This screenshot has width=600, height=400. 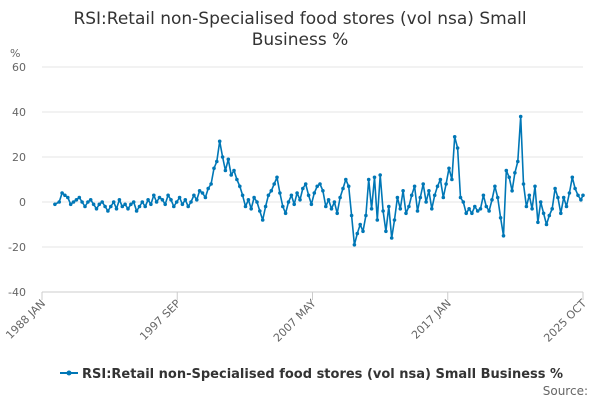 What do you see at coordinates (15, 53) in the screenshot?
I see `y-axis-unit: %` at bounding box center [15, 53].